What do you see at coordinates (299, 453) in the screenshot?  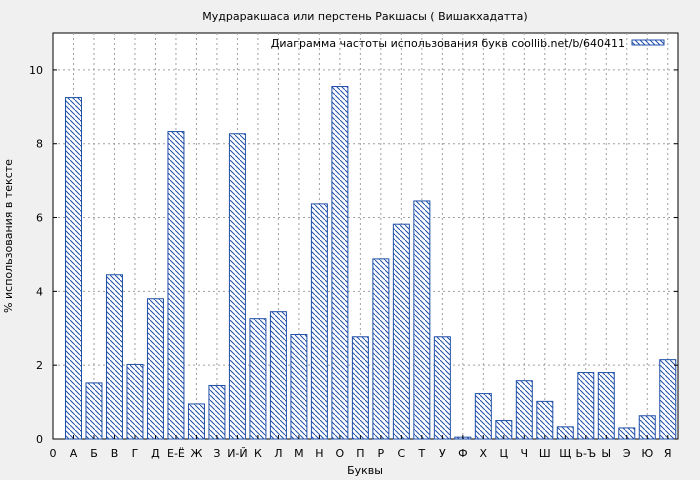 I see `x-tick-label: М` at bounding box center [299, 453].